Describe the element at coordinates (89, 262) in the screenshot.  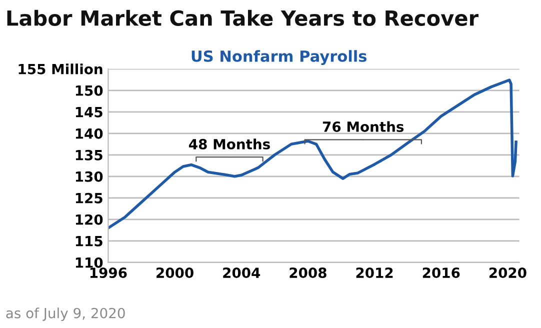
I see `y-tick-label: 110` at that location.